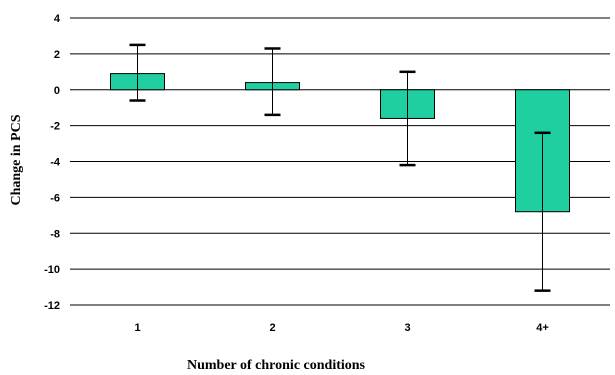  I want to click on y-tick-label: -8, so click(55, 234).